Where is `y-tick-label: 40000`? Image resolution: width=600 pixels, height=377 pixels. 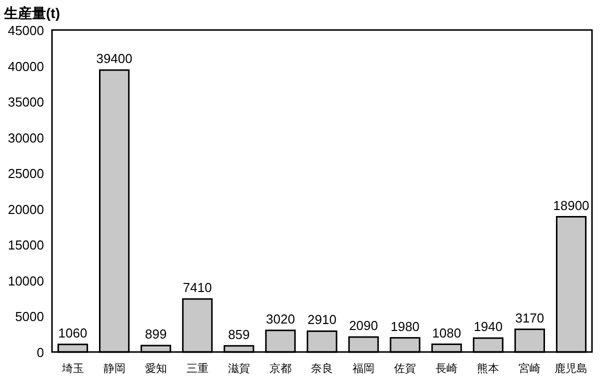
y-tick-label: 40000 is located at coordinates (26, 66).